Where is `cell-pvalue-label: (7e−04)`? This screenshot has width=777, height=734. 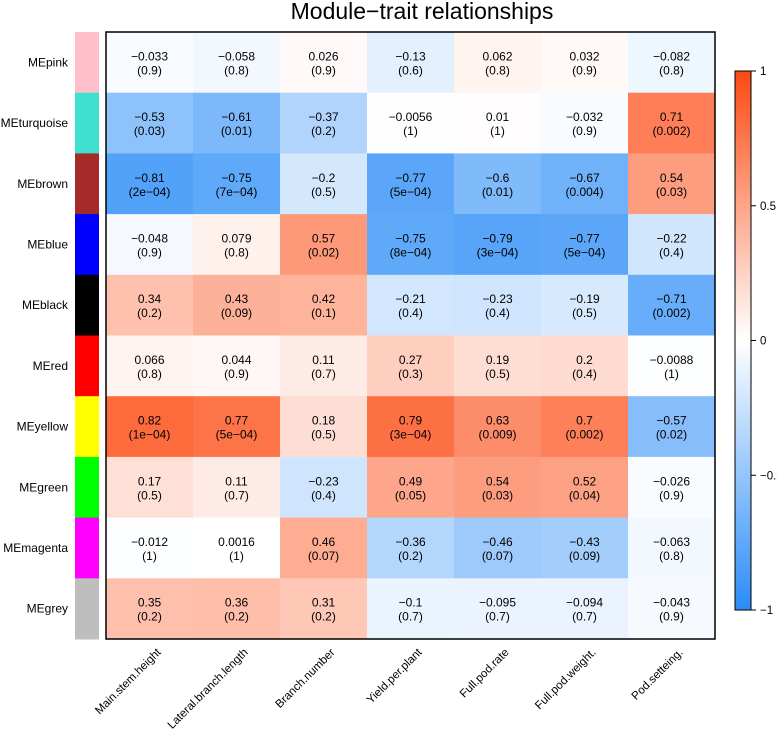
cell-pvalue-label: (7e−04) is located at coordinates (237, 192).